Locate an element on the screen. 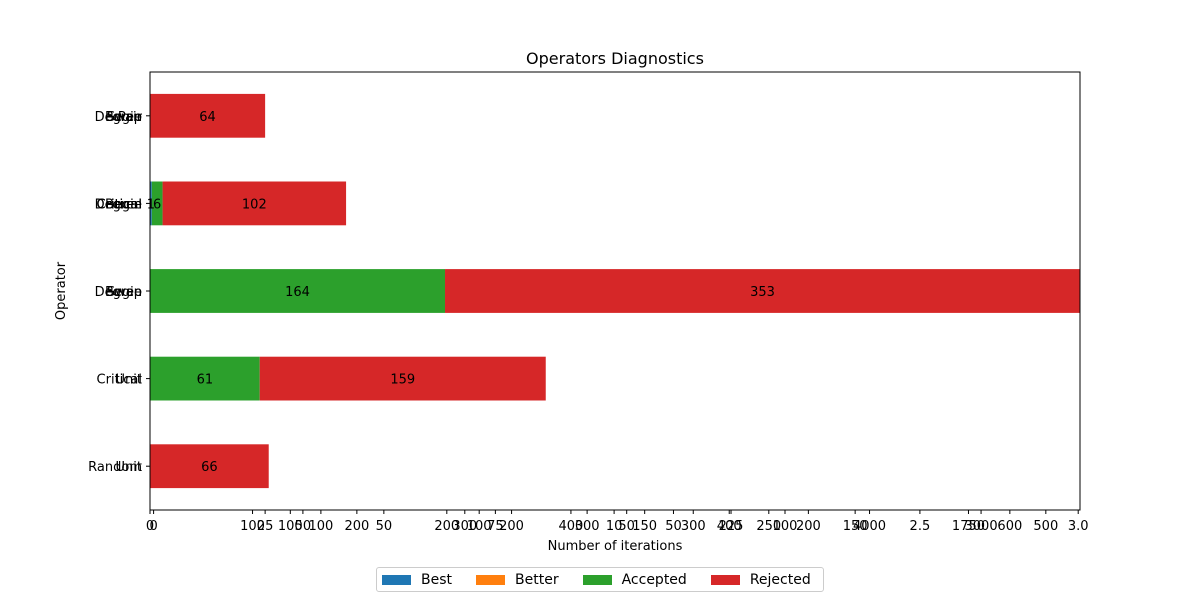 This screenshot has height=600, width=1200. bar-degree-critical-accepted is located at coordinates (157, 203).